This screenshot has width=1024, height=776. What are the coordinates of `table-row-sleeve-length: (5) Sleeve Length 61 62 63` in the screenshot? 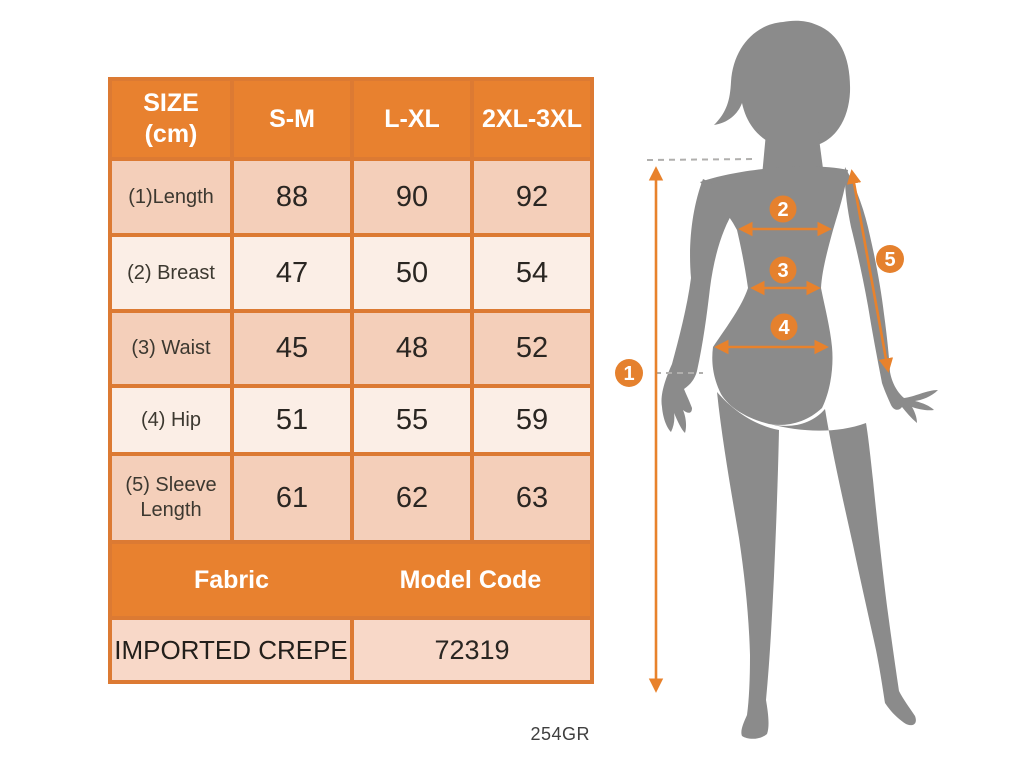 It's located at (351, 498).